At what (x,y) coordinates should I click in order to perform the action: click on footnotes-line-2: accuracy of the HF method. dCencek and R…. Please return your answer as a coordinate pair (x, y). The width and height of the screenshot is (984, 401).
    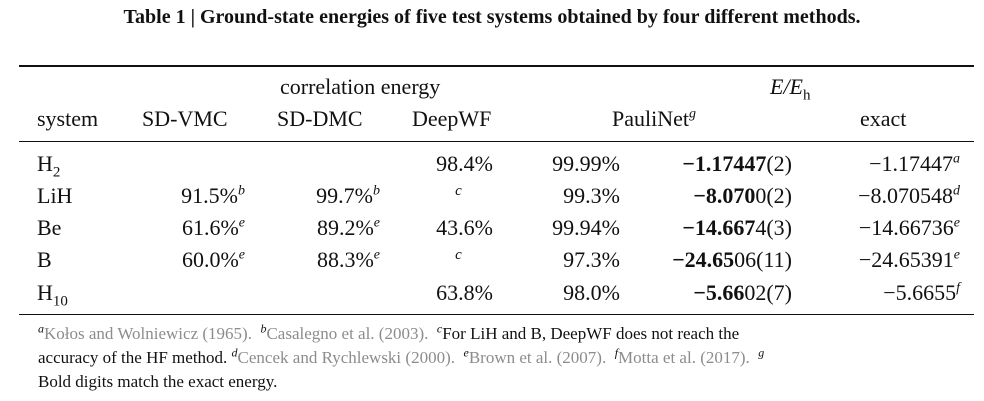
    Looking at the image, I should click on (401, 356).